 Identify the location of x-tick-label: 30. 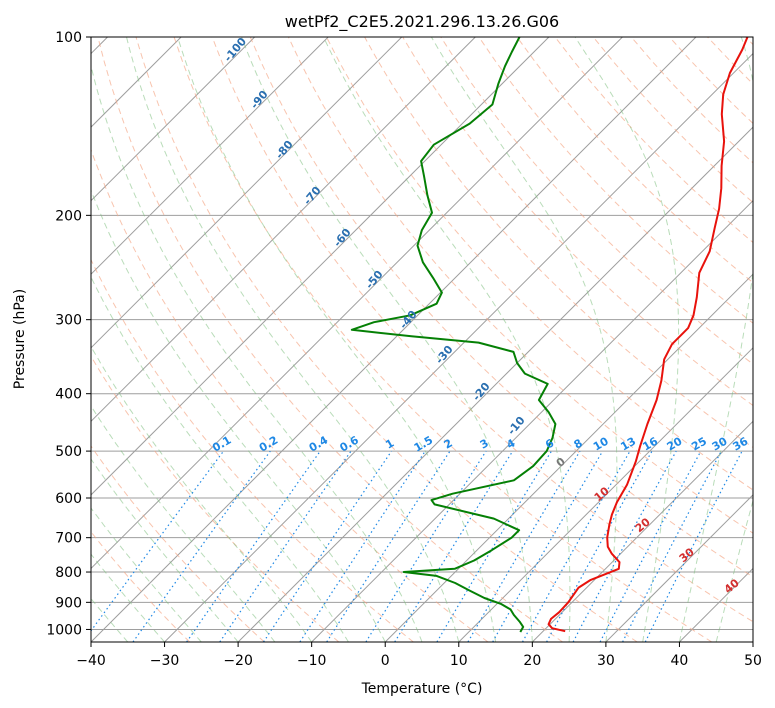
(606, 661).